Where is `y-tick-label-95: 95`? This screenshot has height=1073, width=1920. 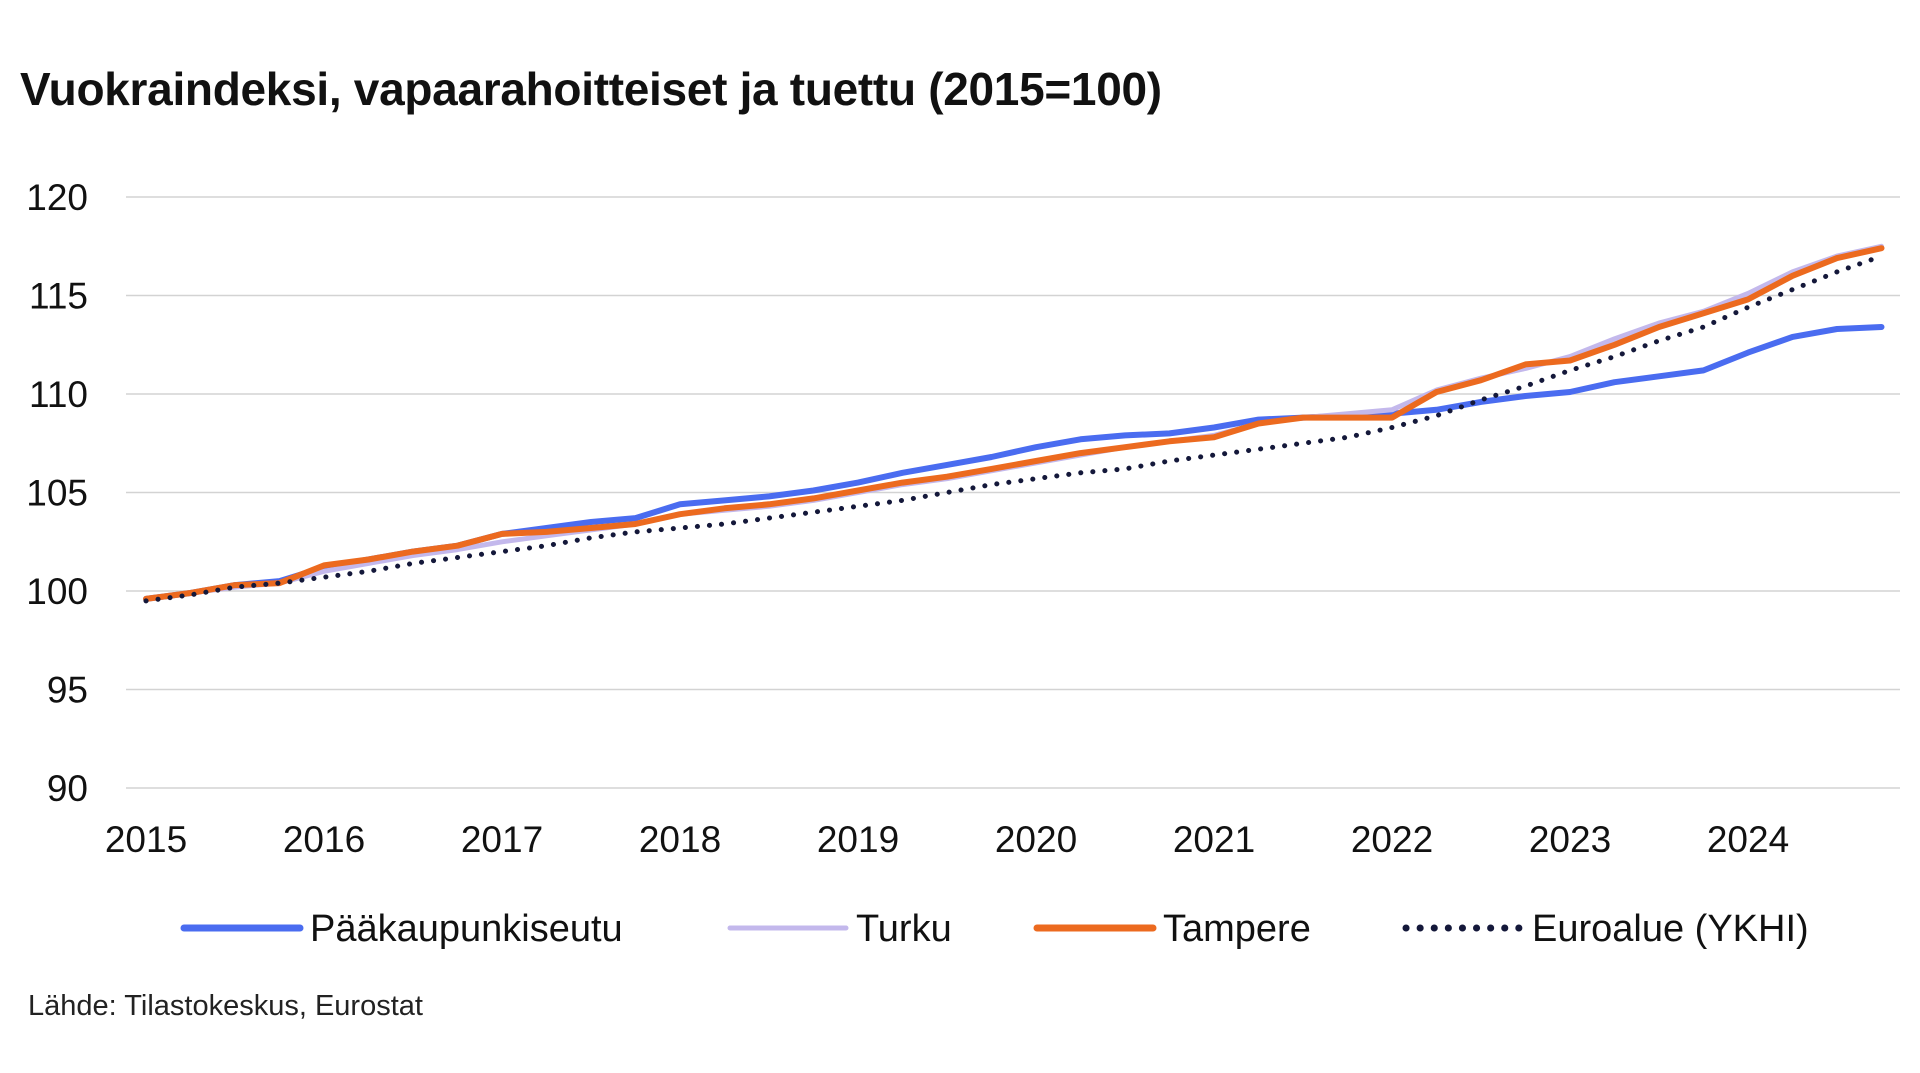
y-tick-label-95: 95 is located at coordinates (67, 690).